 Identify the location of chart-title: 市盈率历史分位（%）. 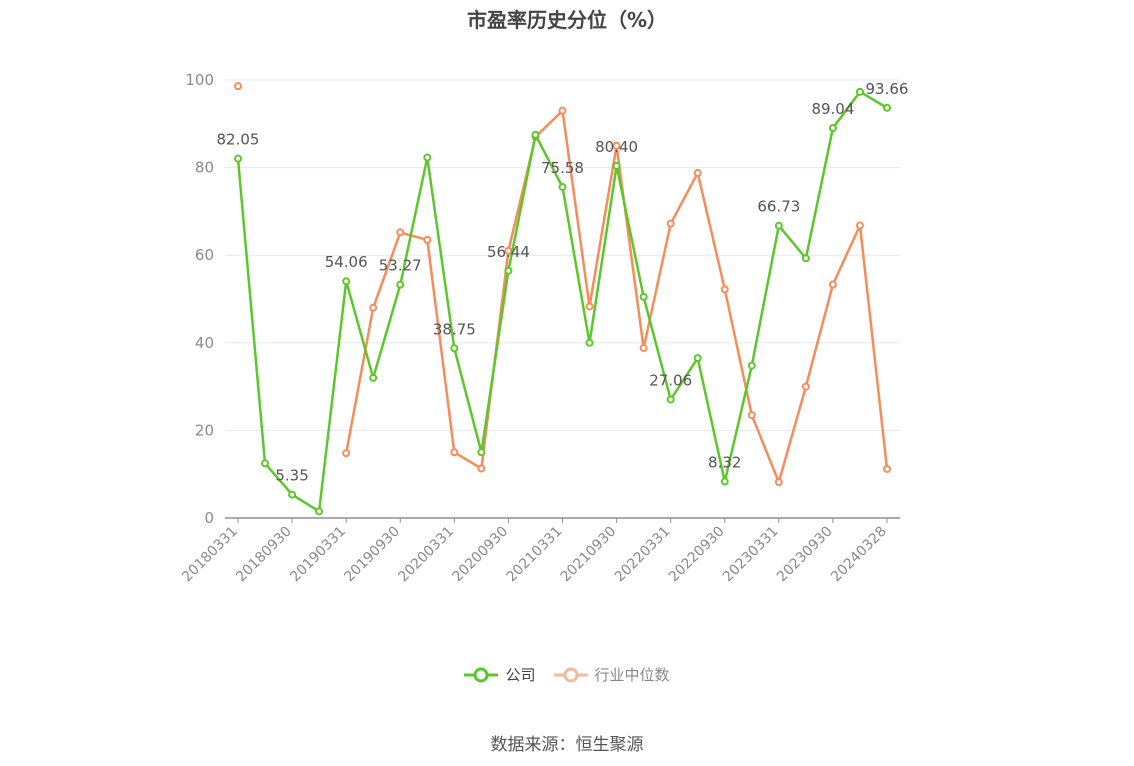
(567, 20).